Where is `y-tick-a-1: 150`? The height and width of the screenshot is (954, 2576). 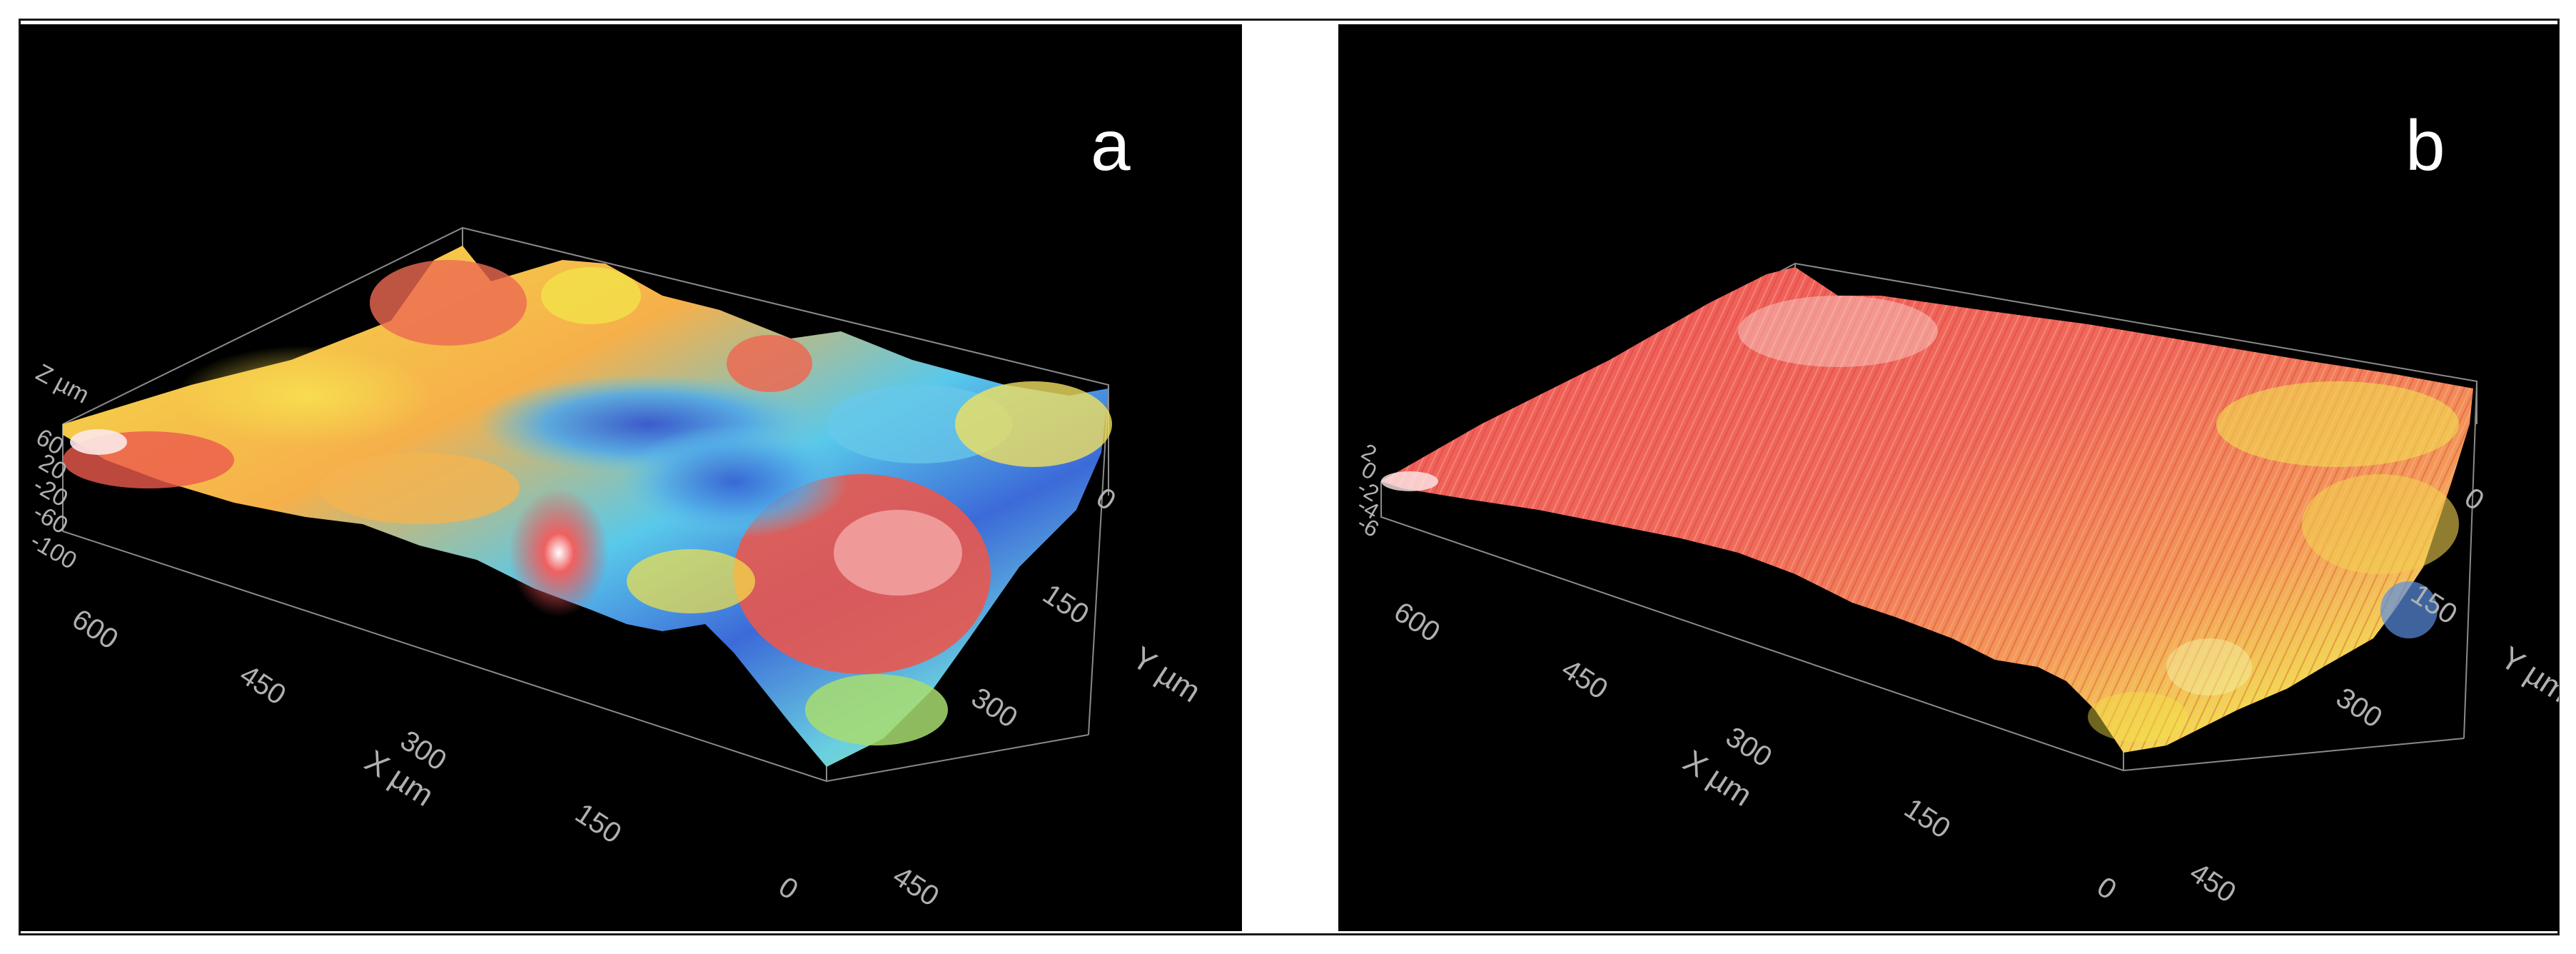 y-tick-a-1: 150 is located at coordinates (1065, 605).